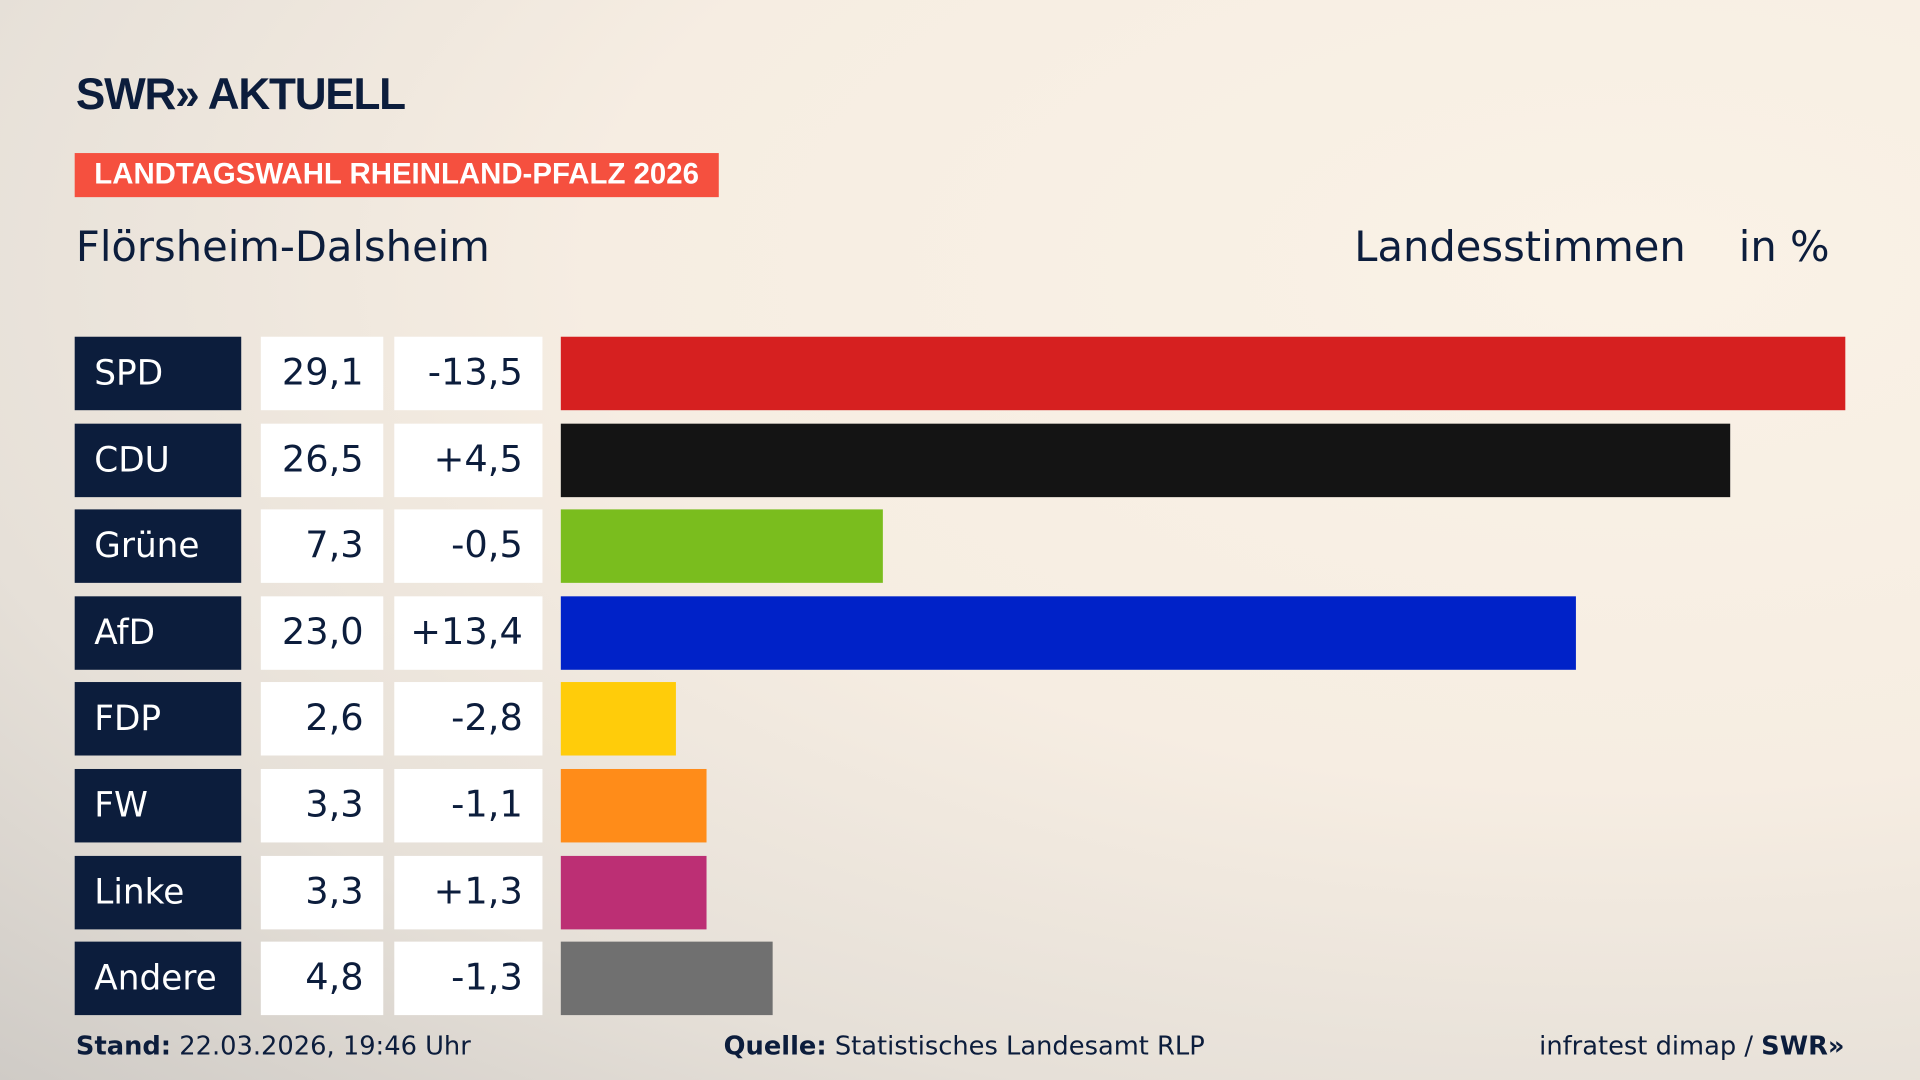  I want to click on swr-logo: SWR», so click(1803, 1046).